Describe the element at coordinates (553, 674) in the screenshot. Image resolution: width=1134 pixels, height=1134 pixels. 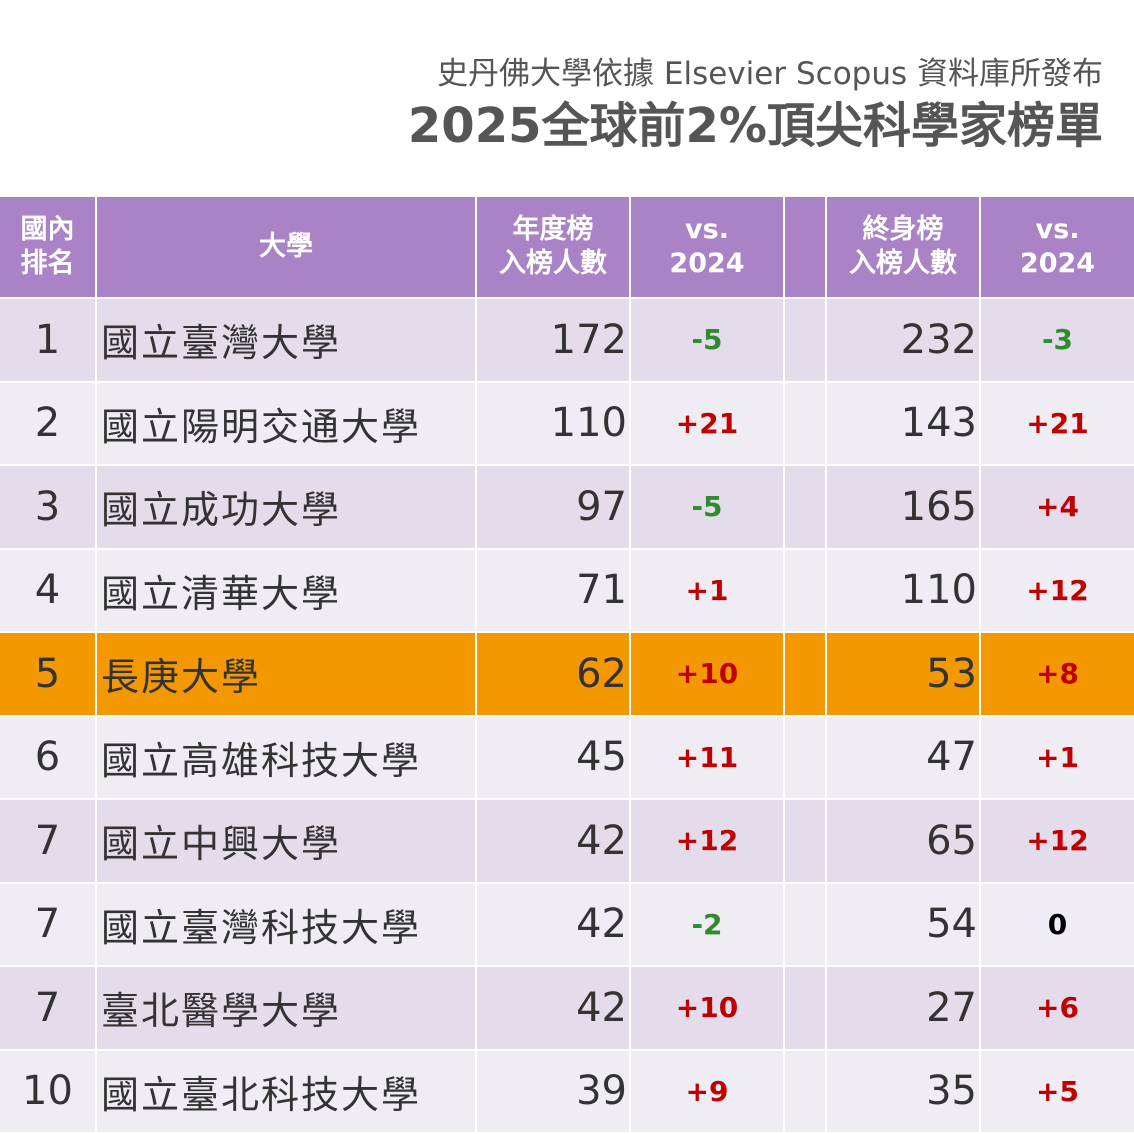
I see `num-cell: 62` at that location.